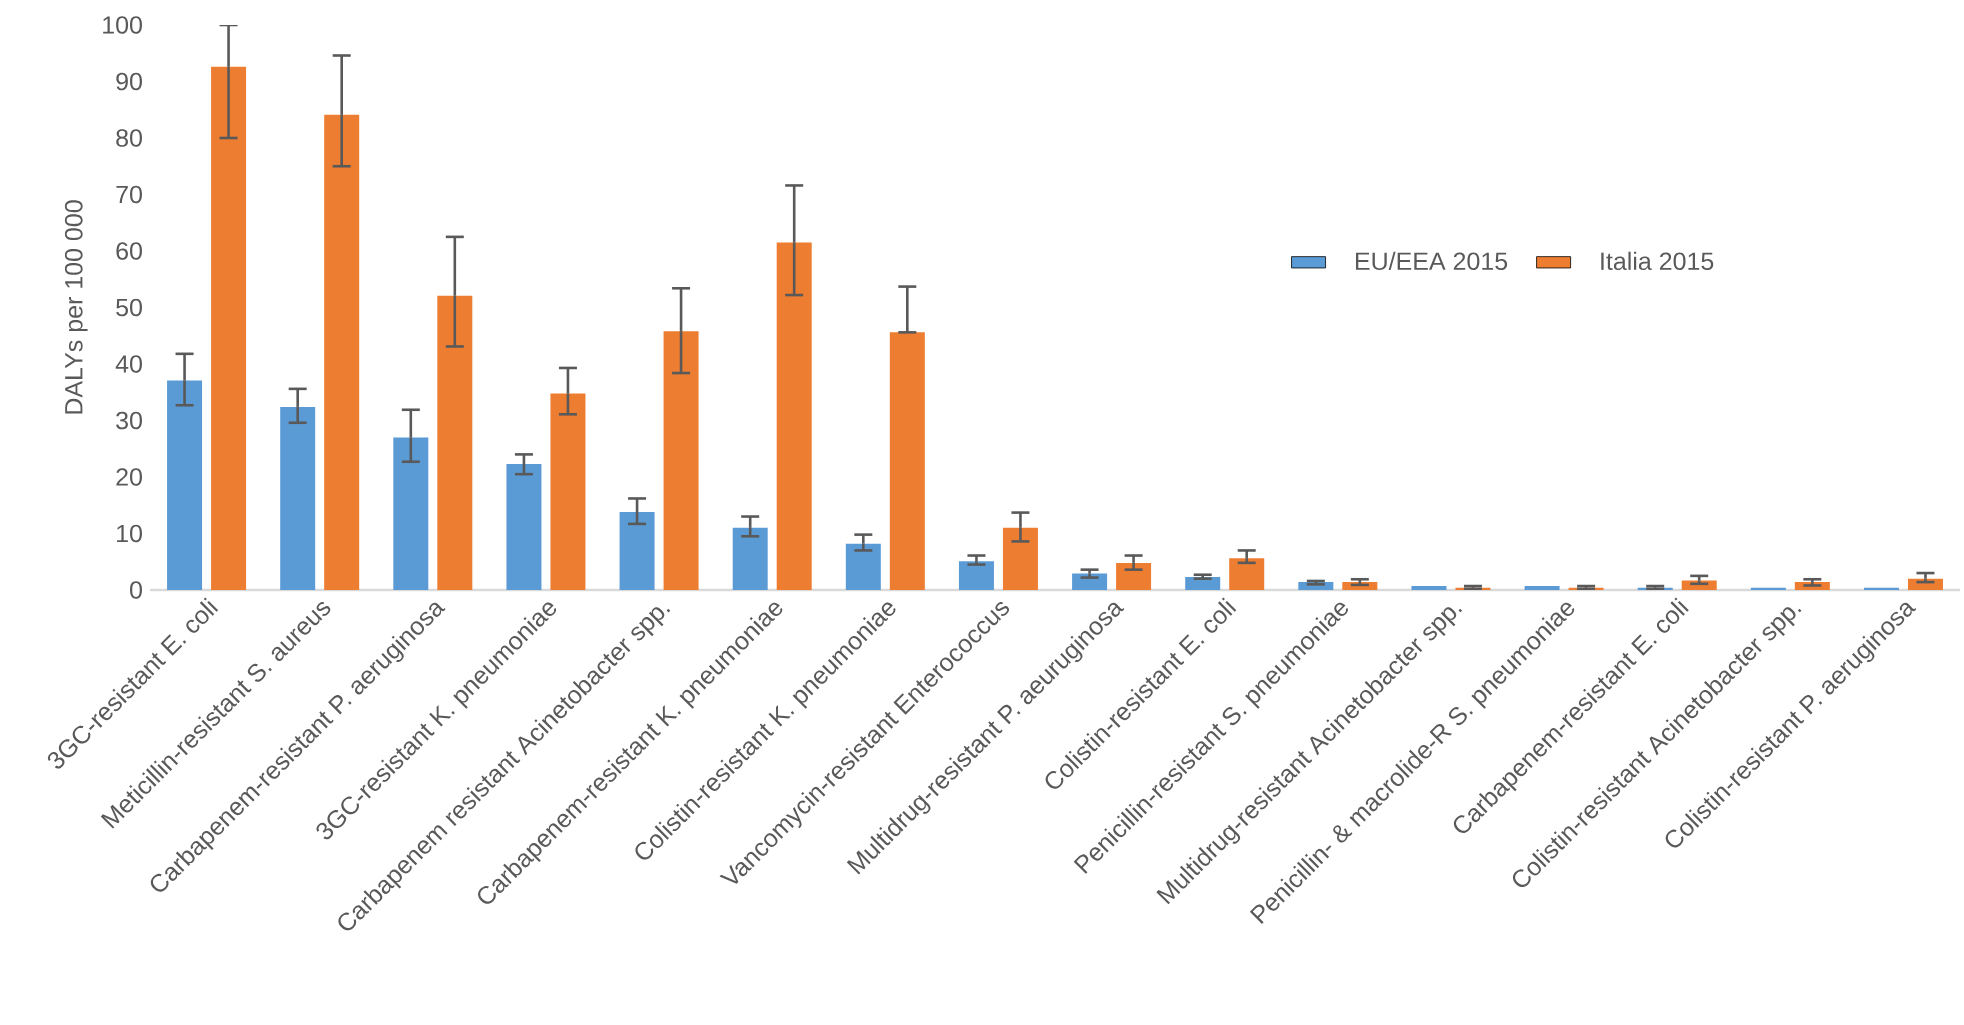 The width and height of the screenshot is (1964, 1025). I want to click on legend-label: EU/EEA 2015, so click(1431, 261).